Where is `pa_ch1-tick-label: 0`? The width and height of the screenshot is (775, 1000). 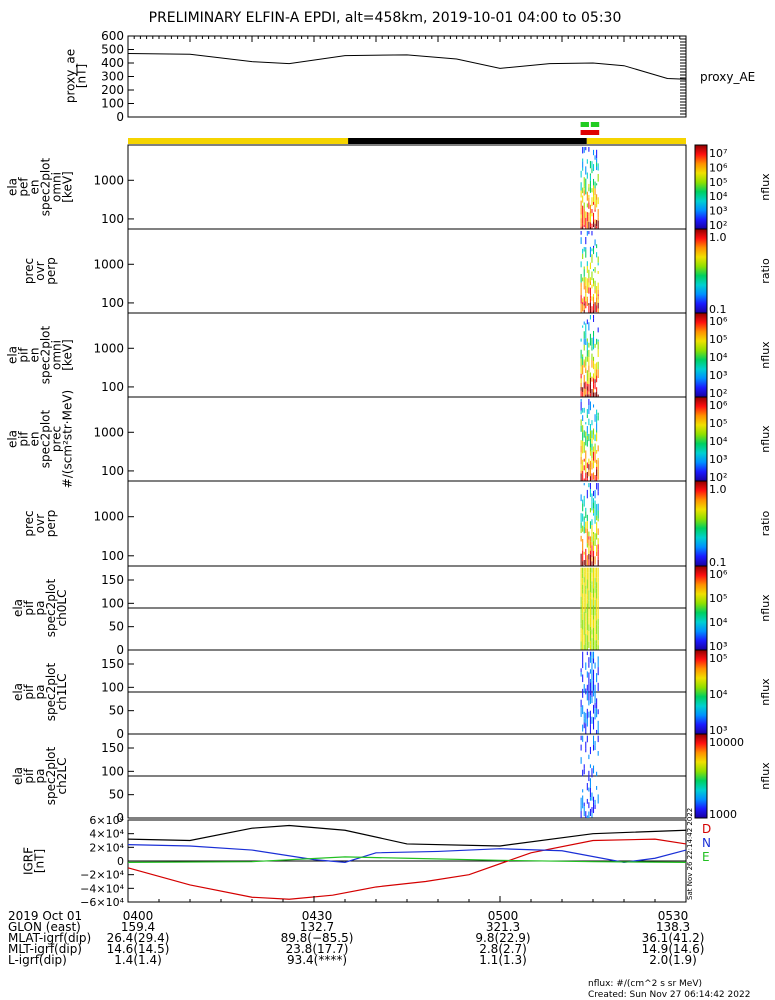 pa_ch1-tick-label: 0 is located at coordinates (120, 734).